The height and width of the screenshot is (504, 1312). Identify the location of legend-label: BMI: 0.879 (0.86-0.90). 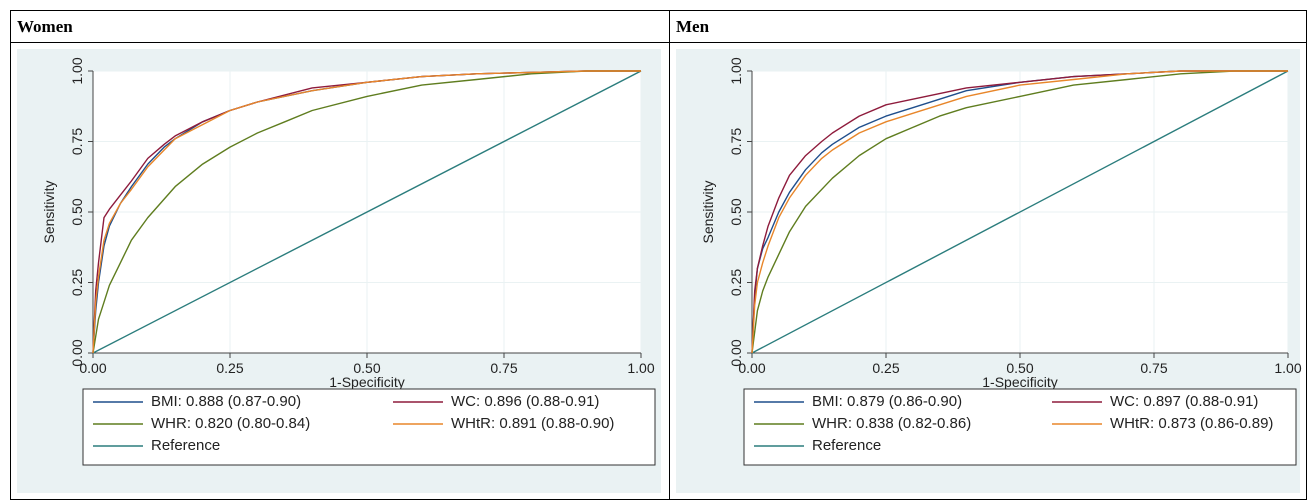
(887, 401).